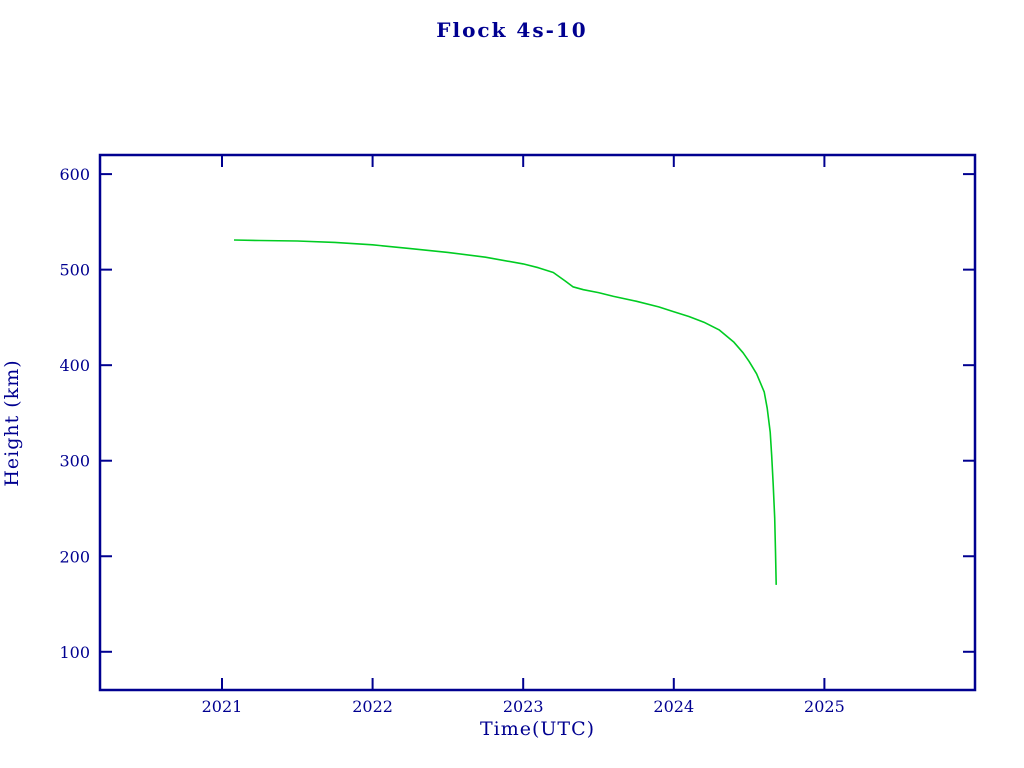 The height and width of the screenshot is (768, 1024). Describe the element at coordinates (523, 706) in the screenshot. I see `x-tick-label: 2023` at that location.